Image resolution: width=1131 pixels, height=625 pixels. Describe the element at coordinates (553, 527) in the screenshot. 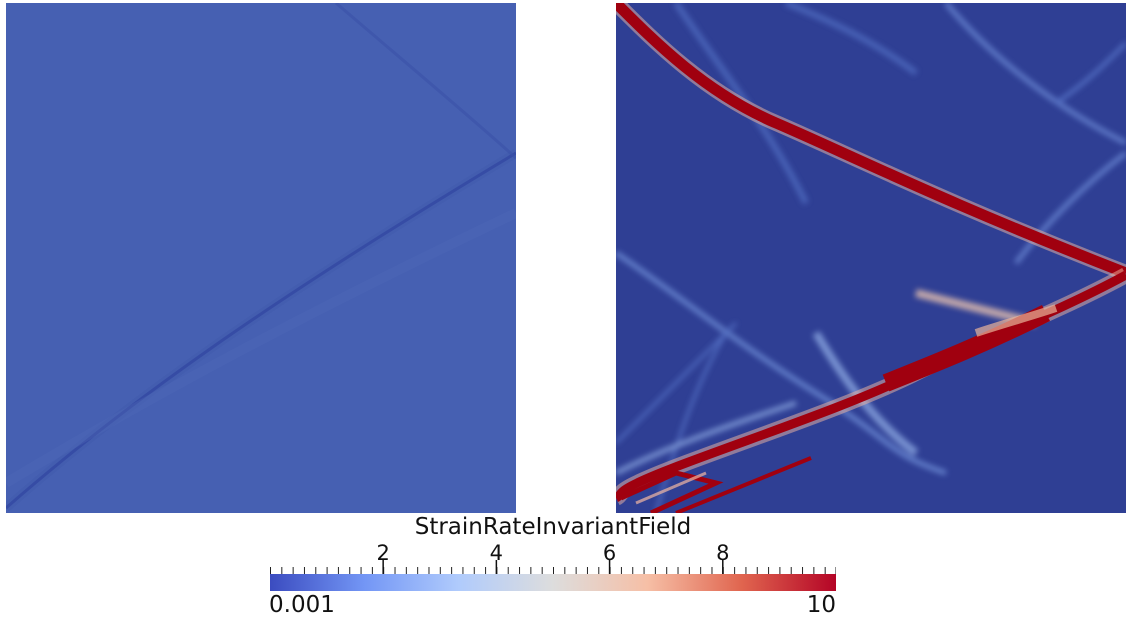

I see `colorbar-title: StrainRateInvariantField` at that location.